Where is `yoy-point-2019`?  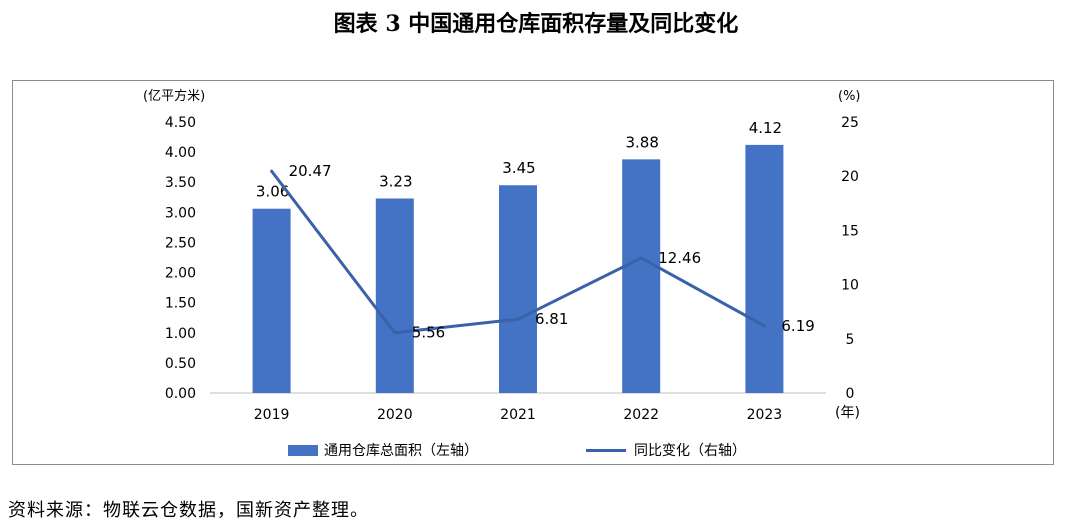 yoy-point-2019 is located at coordinates (272, 171).